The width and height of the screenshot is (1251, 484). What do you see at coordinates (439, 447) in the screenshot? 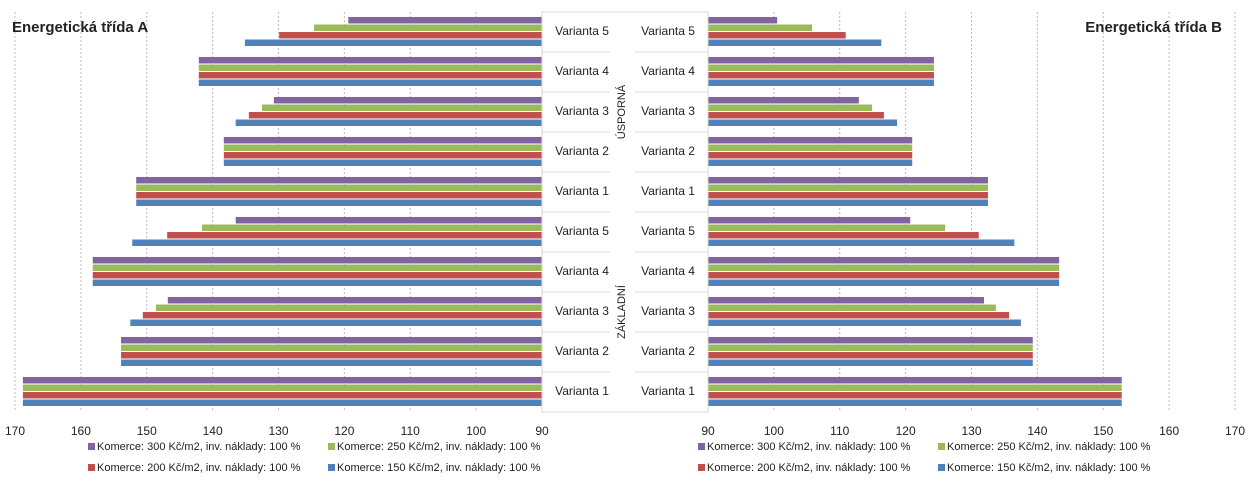
I see `legend-label: Komerce: 250 Kč/m2, inv. náklady: 100 %` at bounding box center [439, 447].